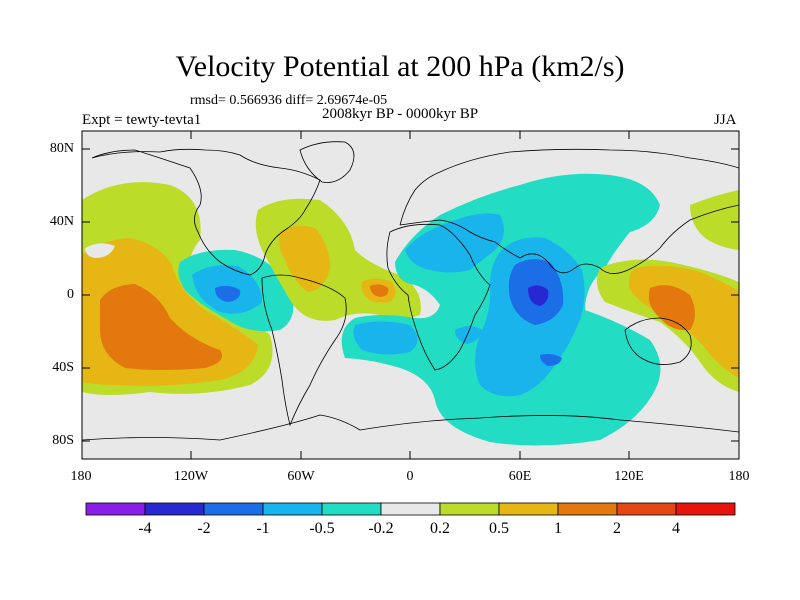 This screenshot has width=800, height=600. Describe the element at coordinates (617, 528) in the screenshot. I see `colorbar-label: 2` at that location.